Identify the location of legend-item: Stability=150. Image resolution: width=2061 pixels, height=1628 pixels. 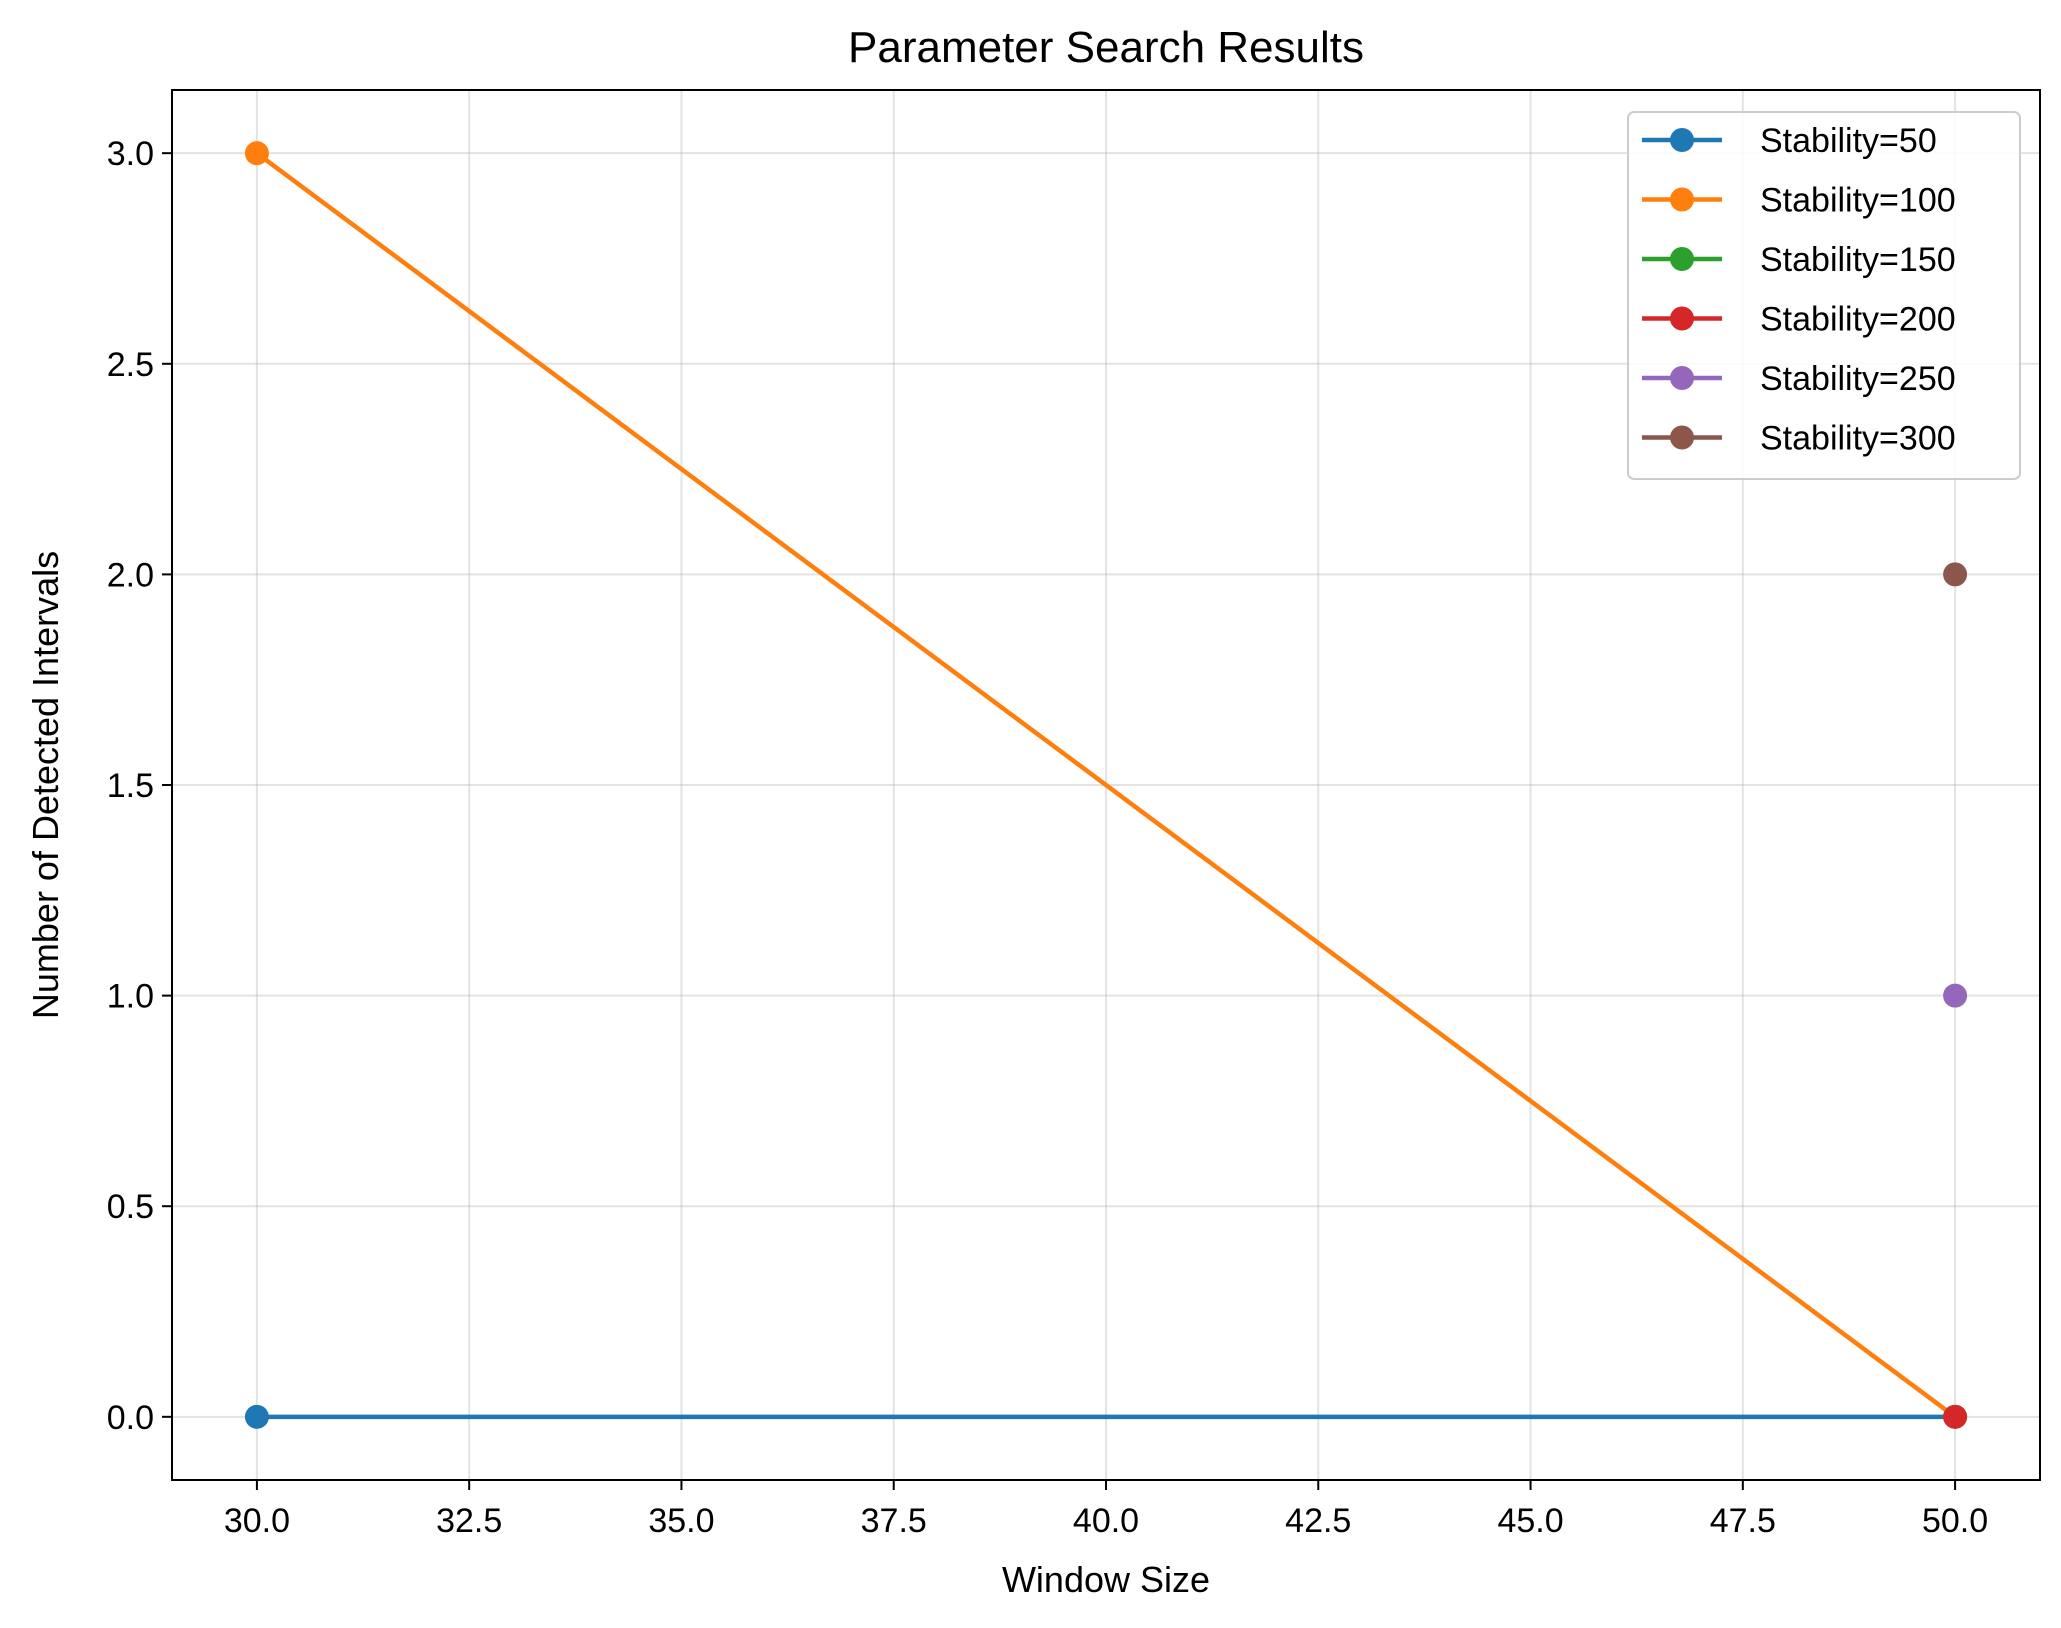
(1799, 260).